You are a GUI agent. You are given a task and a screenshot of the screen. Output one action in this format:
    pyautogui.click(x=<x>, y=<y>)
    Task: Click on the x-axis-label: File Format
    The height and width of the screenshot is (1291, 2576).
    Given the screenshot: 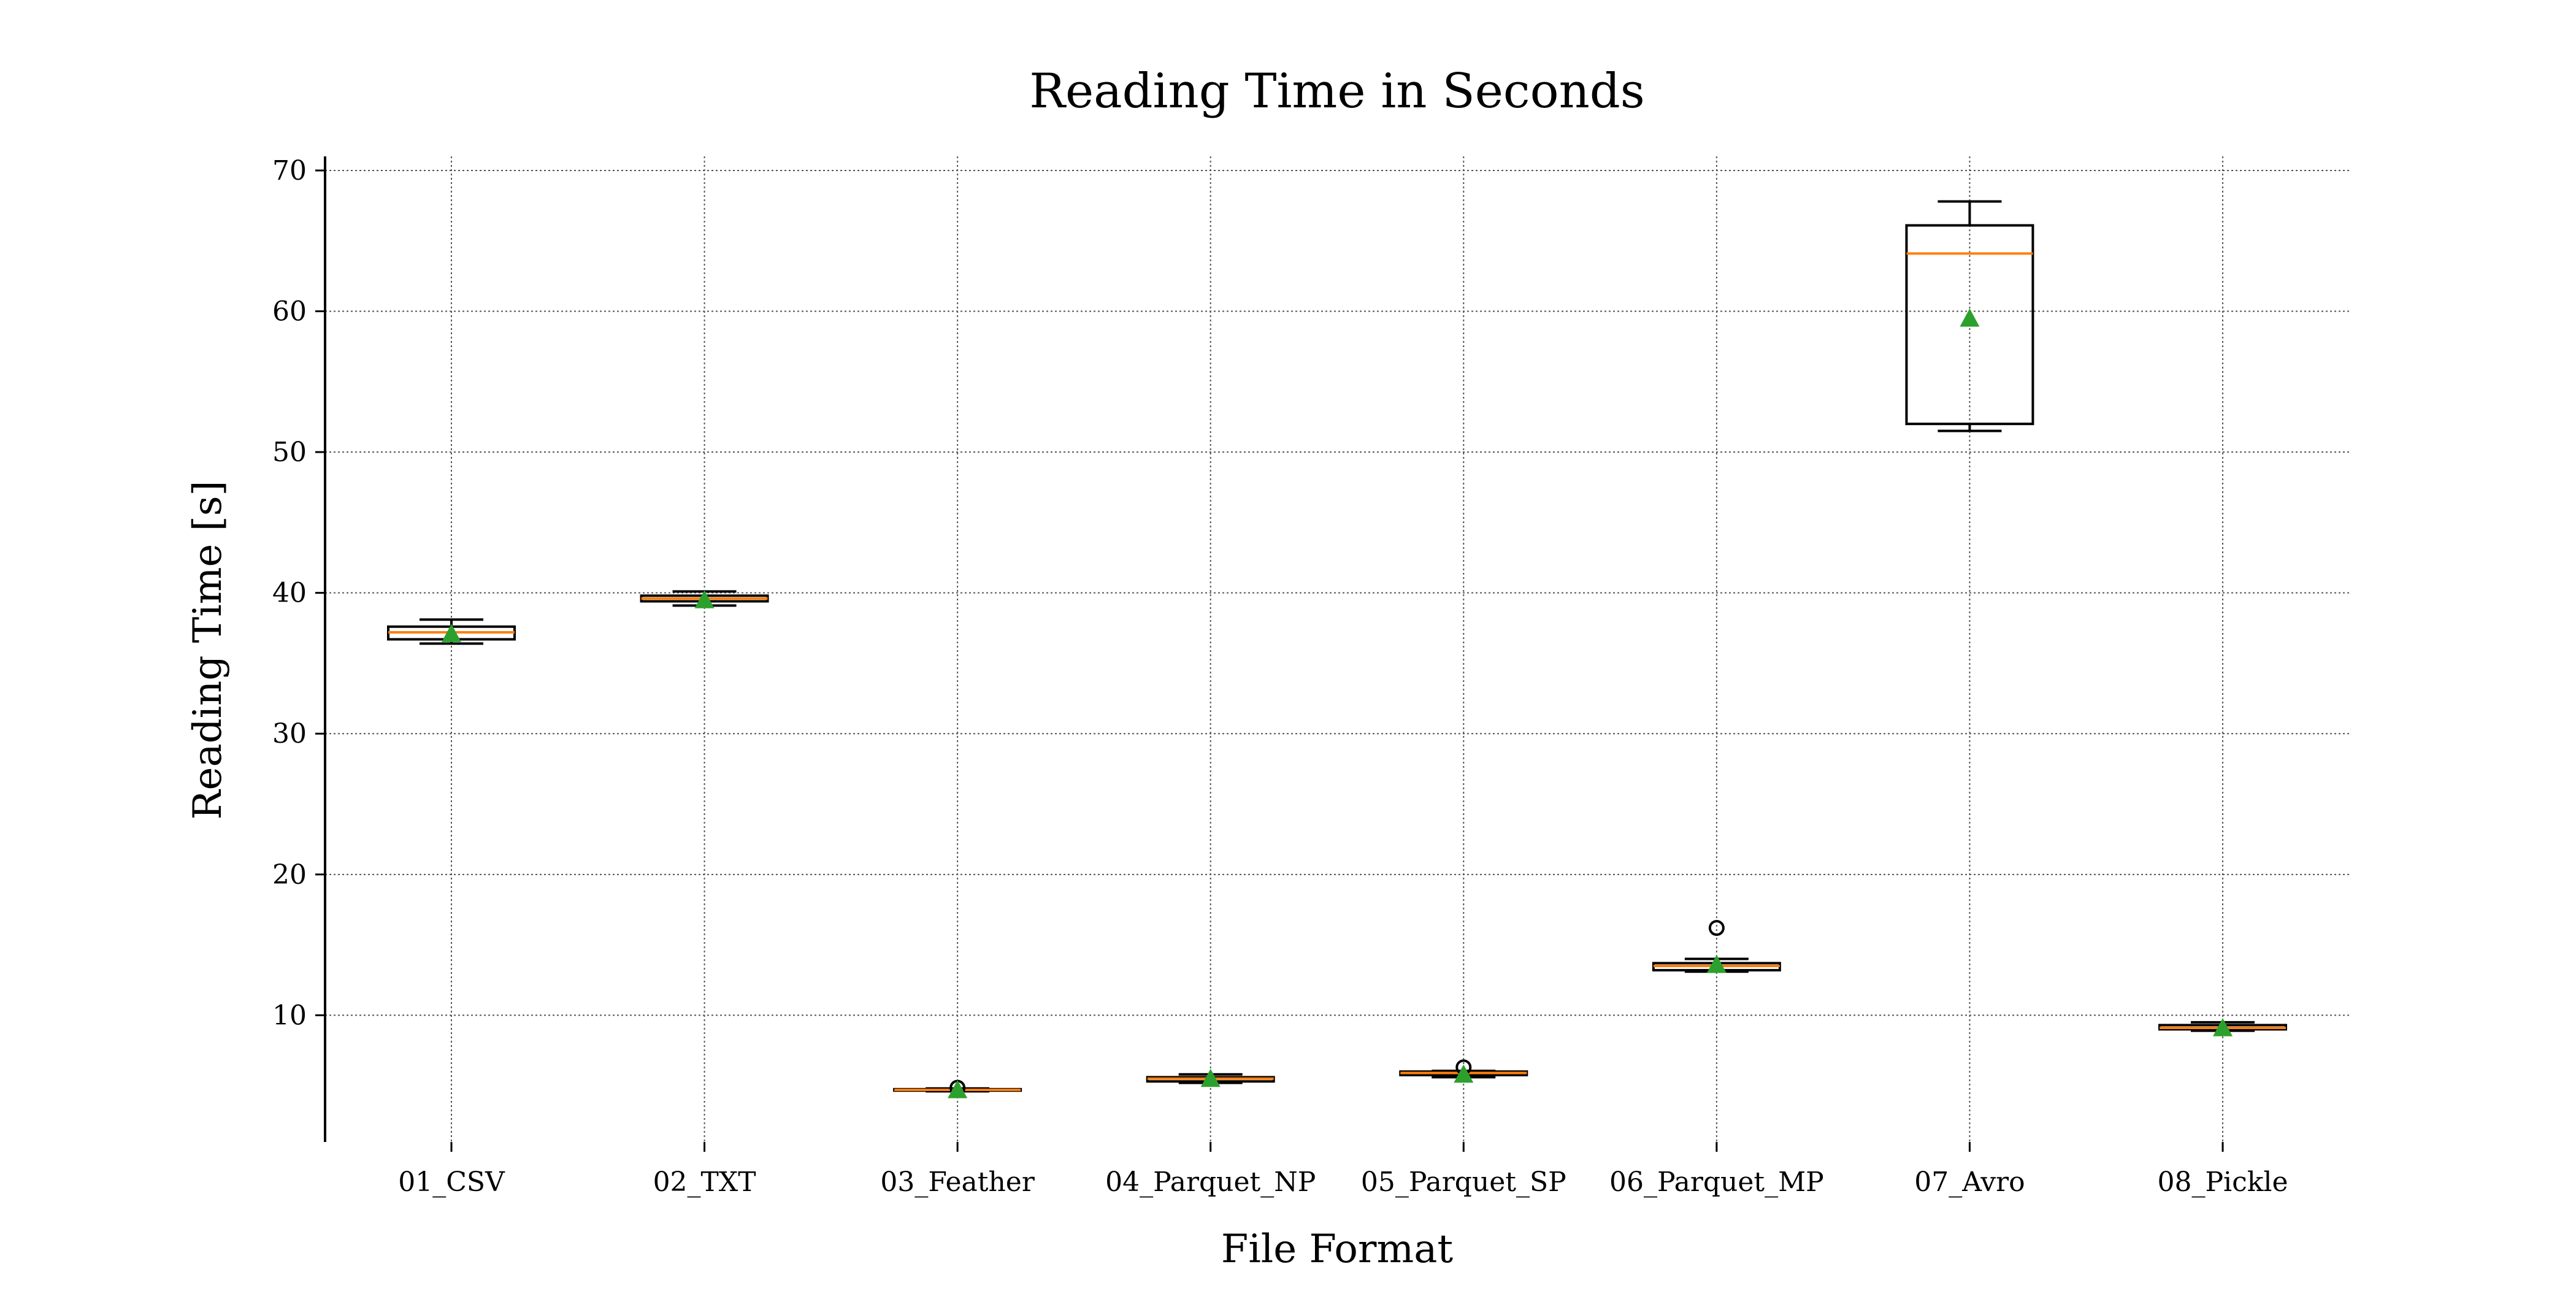 What is the action you would take?
    pyautogui.click(x=1337, y=1249)
    